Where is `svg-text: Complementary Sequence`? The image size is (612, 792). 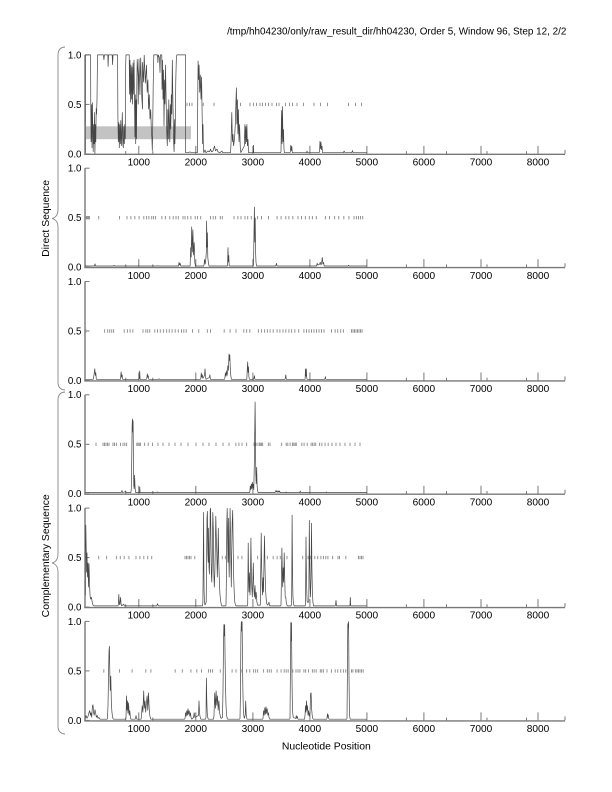 svg-text: Complementary Sequence is located at coordinates (46, 555).